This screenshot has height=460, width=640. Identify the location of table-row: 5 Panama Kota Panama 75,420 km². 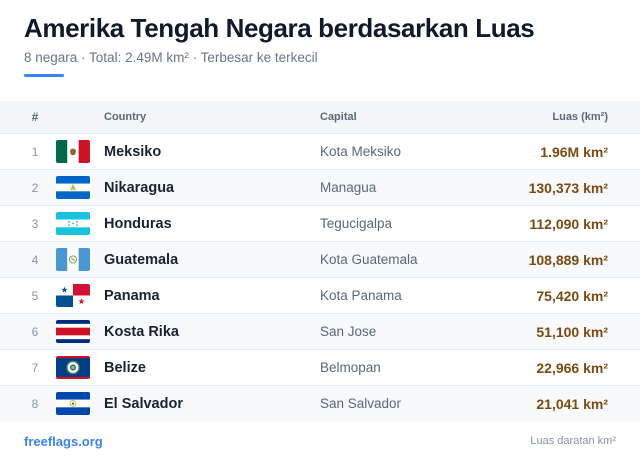
(320, 295).